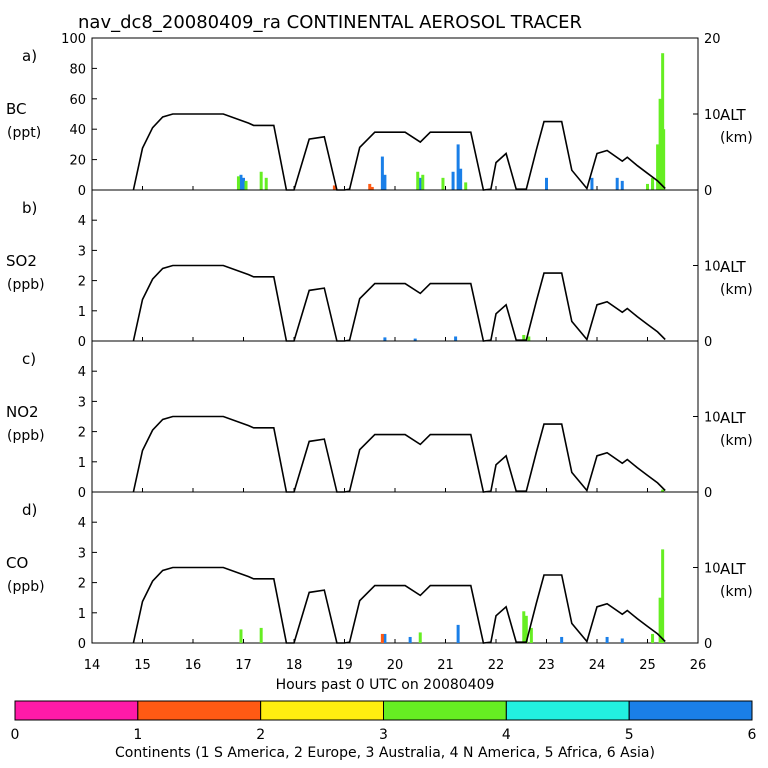  I want to click on colorbar-tick-label: 3, so click(383, 735).